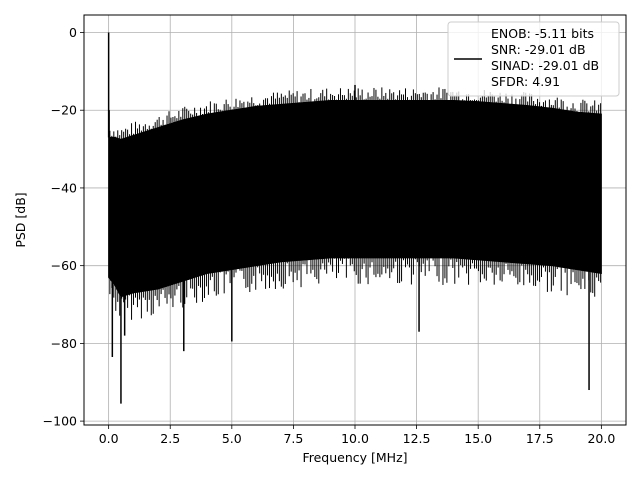 The image size is (640, 480). What do you see at coordinates (545, 65) in the screenshot?
I see `legend-text-sinad: SINAD: -29.01 dB` at bounding box center [545, 65].